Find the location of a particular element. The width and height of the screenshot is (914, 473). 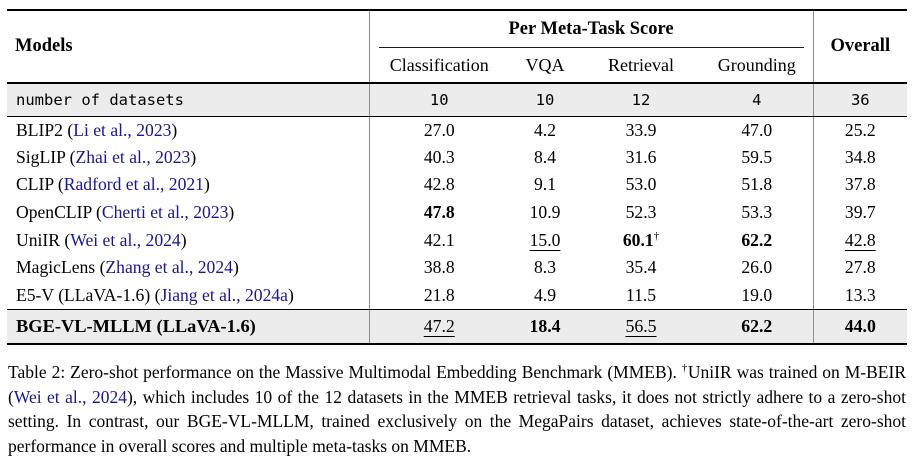

score-cell: 15.0 is located at coordinates (545, 239).